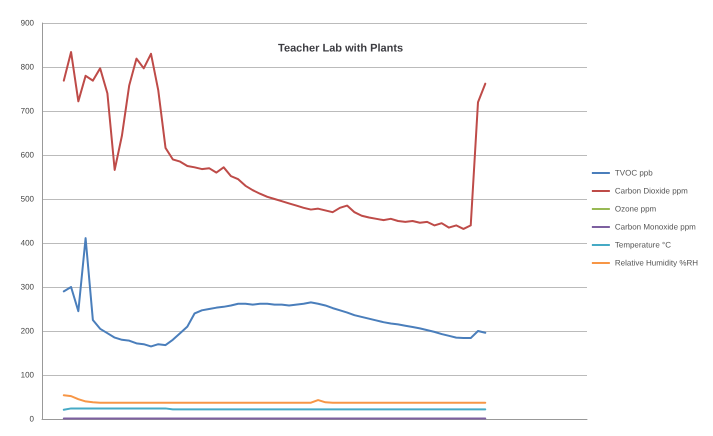 The width and height of the screenshot is (713, 436). What do you see at coordinates (32, 419) in the screenshot?
I see `y-tick-label: 0` at bounding box center [32, 419].